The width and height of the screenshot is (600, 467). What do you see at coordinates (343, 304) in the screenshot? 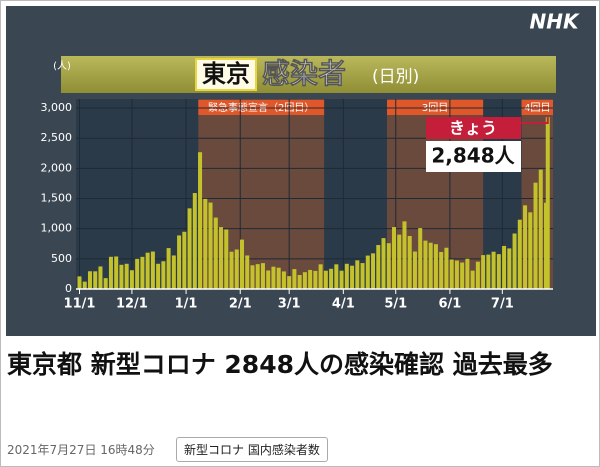
I see `x-tick-label: 4/1` at bounding box center [343, 304].